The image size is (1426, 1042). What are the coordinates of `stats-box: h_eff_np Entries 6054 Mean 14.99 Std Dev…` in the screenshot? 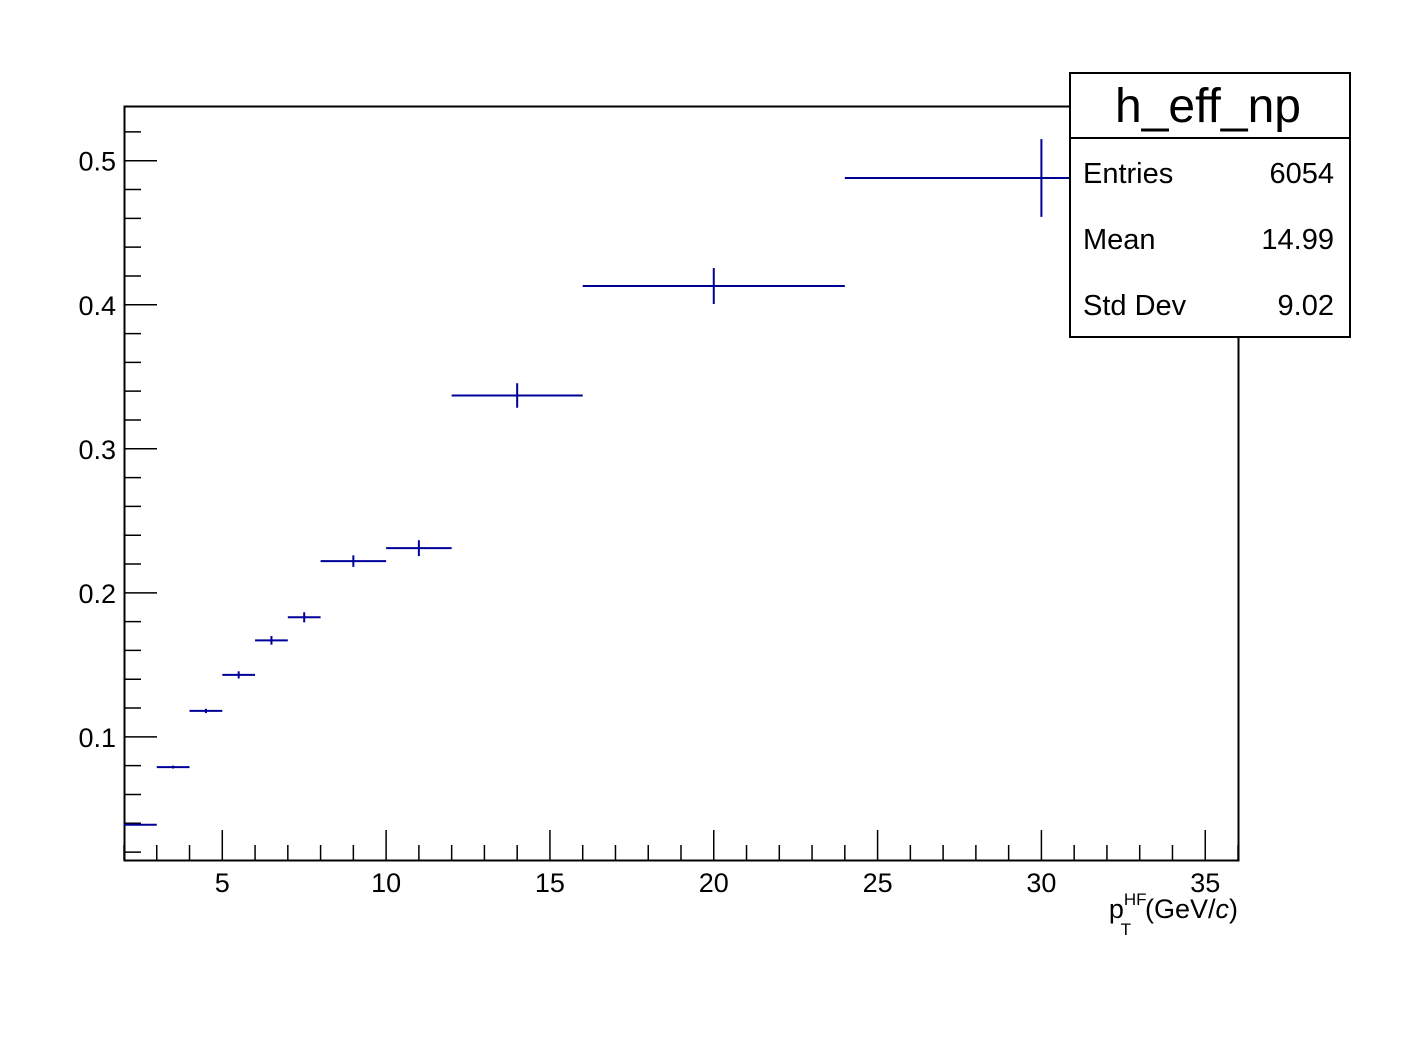 It's located at (1210, 205).